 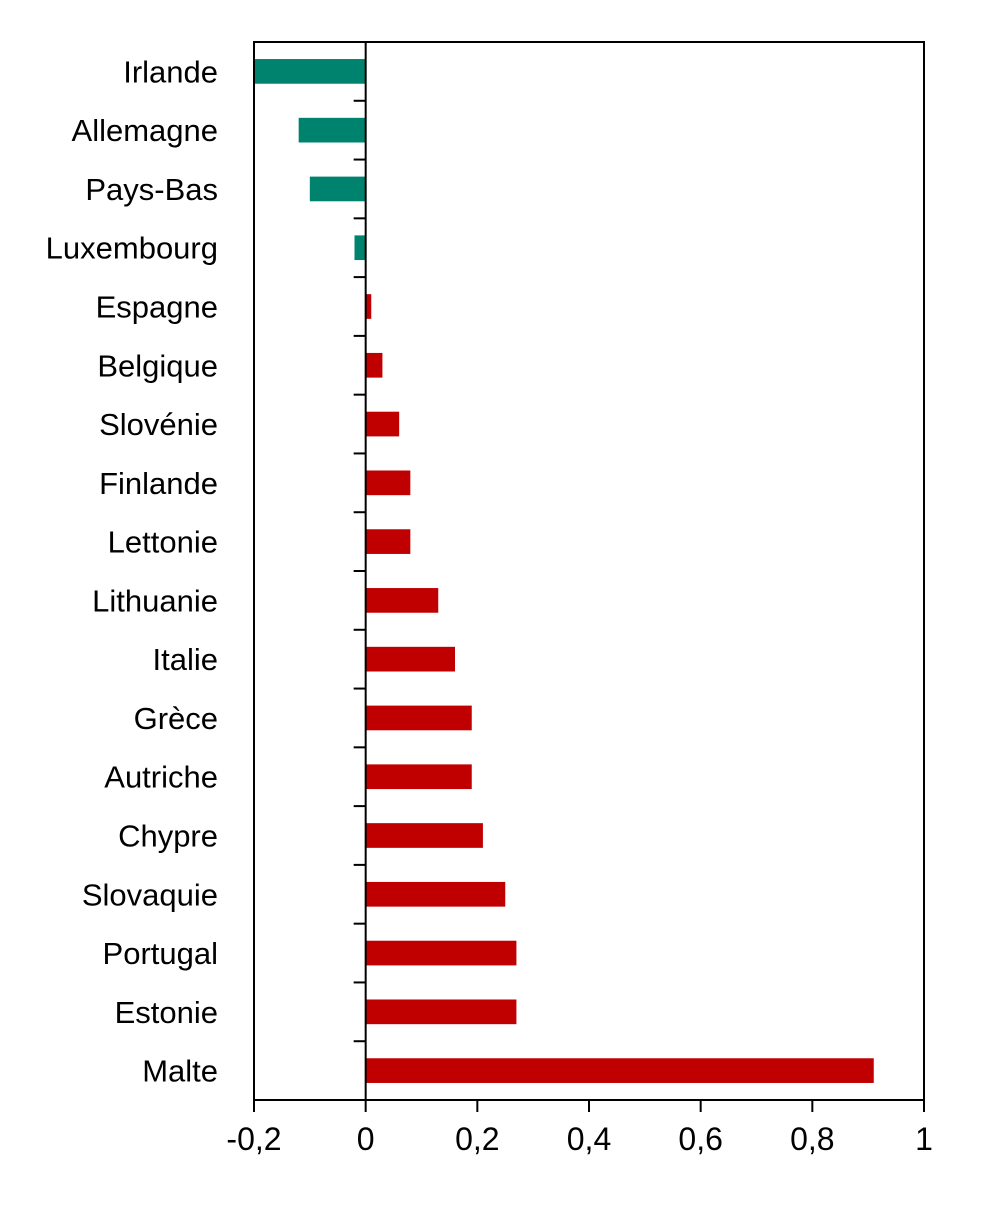 I want to click on category-label: Slovénie, so click(x=158, y=424).